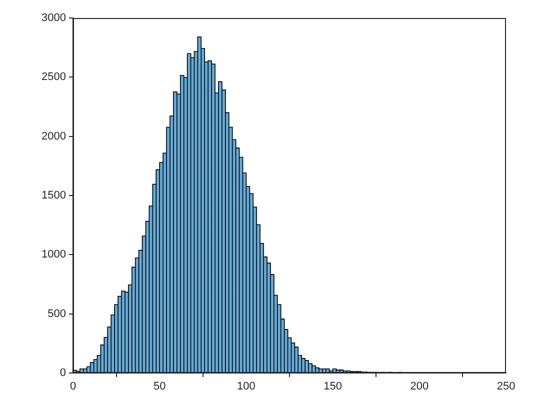 The width and height of the screenshot is (560, 420). I want to click on y-tick-label: 2500, so click(54, 77).